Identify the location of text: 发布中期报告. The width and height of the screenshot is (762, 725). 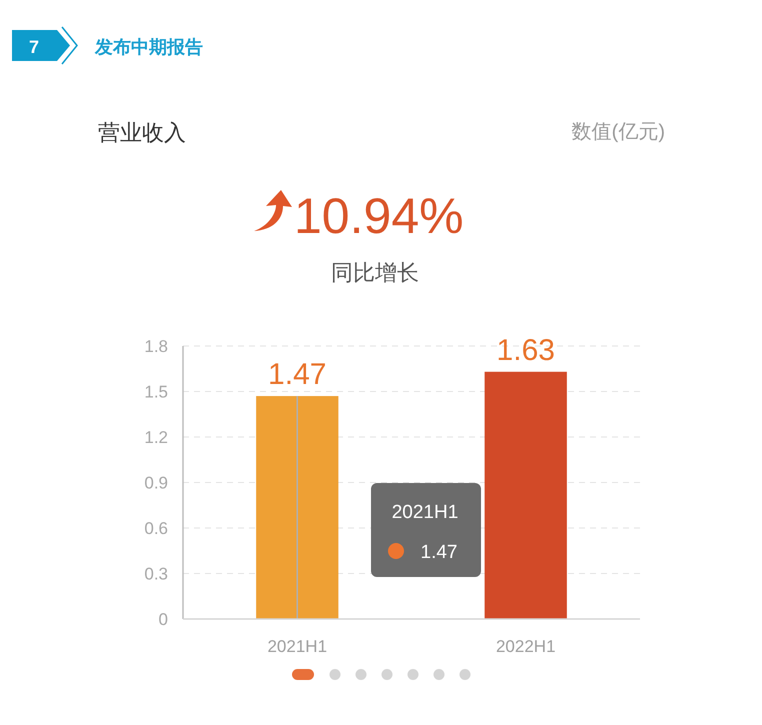
(148, 47).